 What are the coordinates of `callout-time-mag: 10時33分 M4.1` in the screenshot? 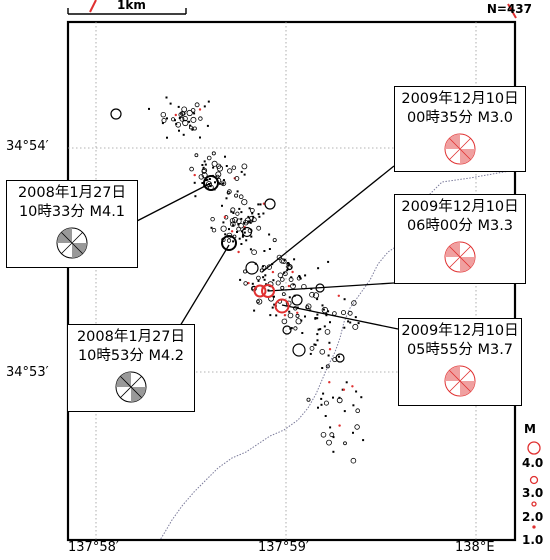 It's located at (72, 212).